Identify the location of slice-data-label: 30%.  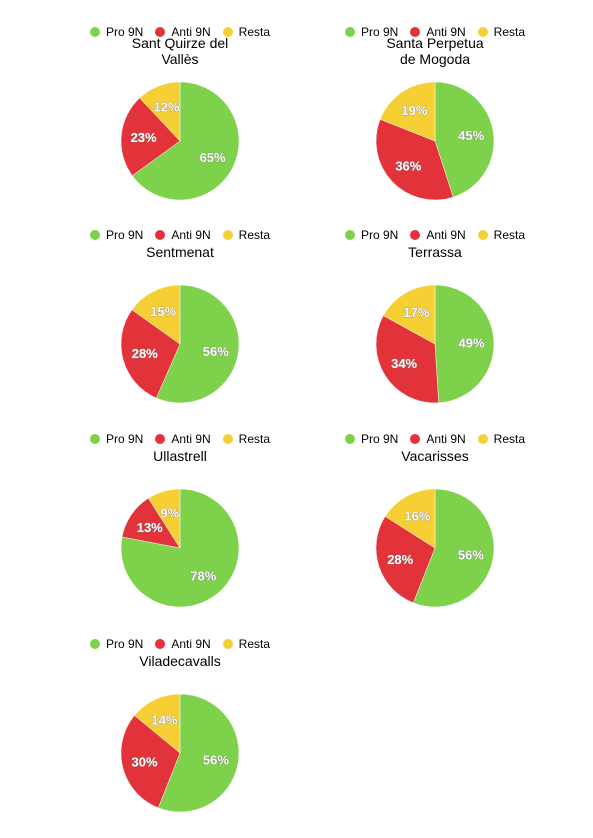
(145, 762).